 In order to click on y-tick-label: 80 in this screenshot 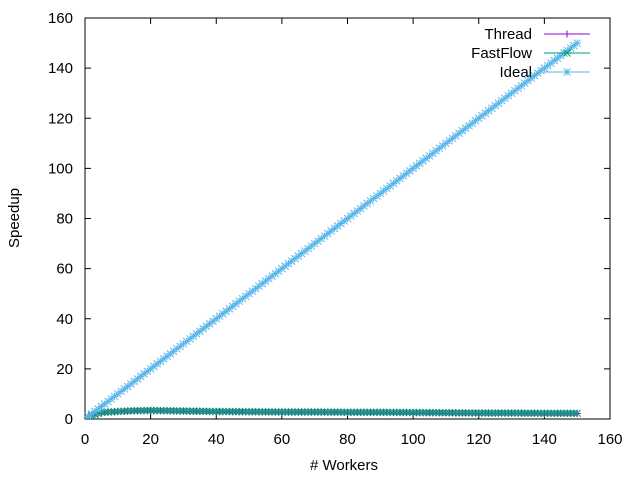, I will do `click(64, 219)`.